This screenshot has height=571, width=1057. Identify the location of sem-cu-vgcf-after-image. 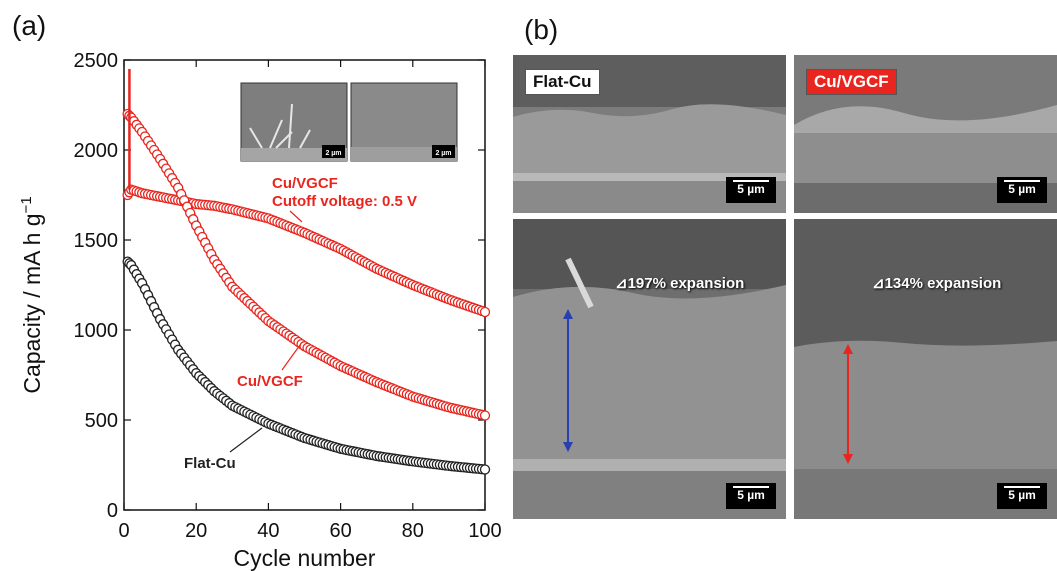
(925, 369).